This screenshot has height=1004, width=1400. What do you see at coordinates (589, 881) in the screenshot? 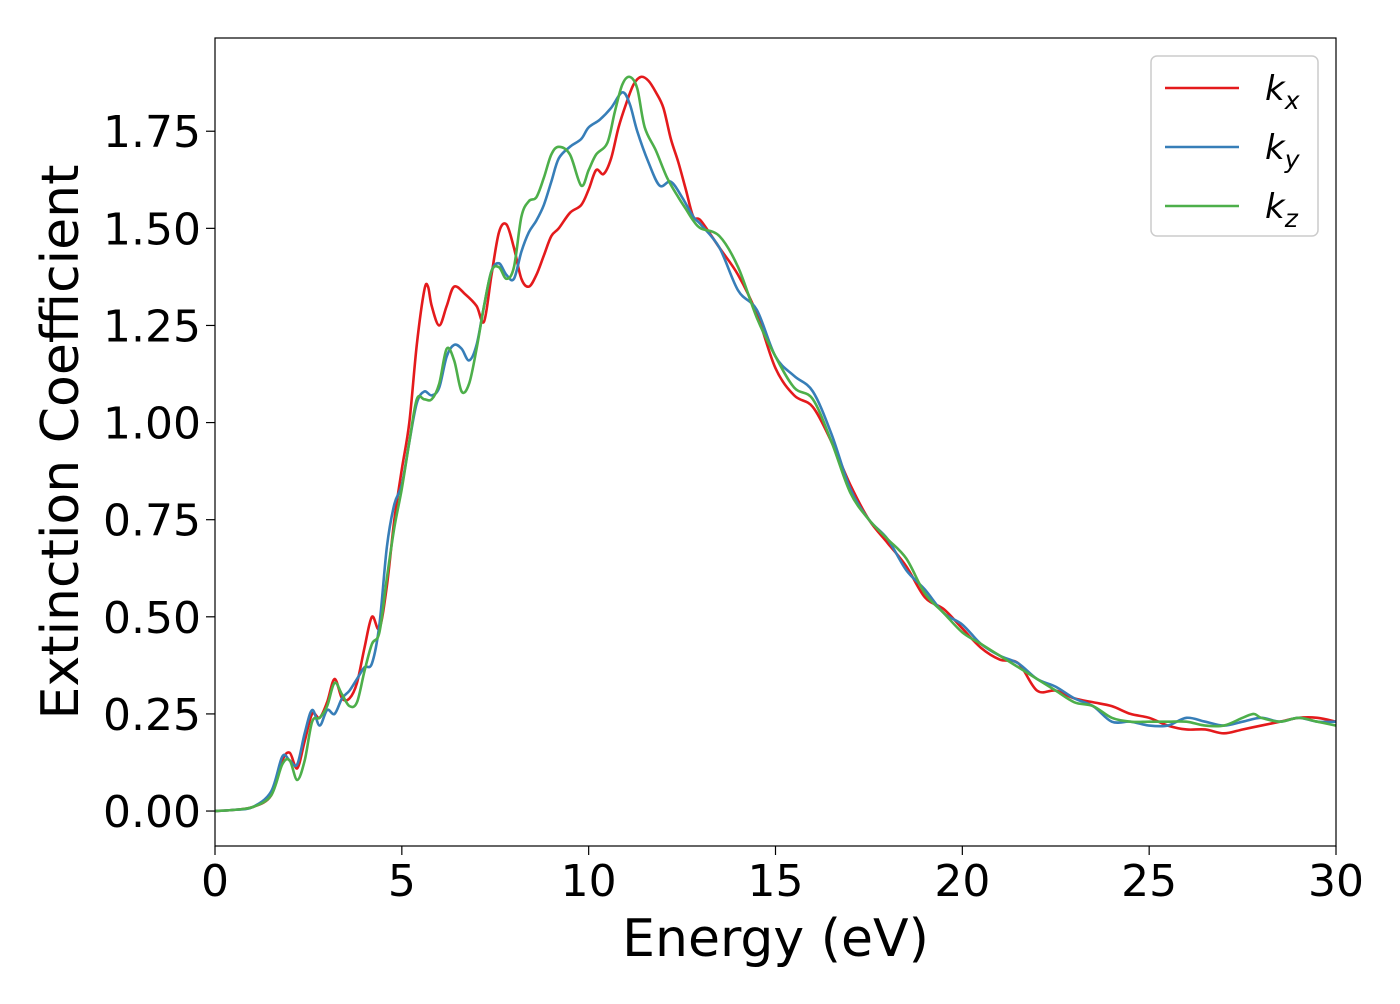
I see `x-tick-label: 10` at bounding box center [589, 881].